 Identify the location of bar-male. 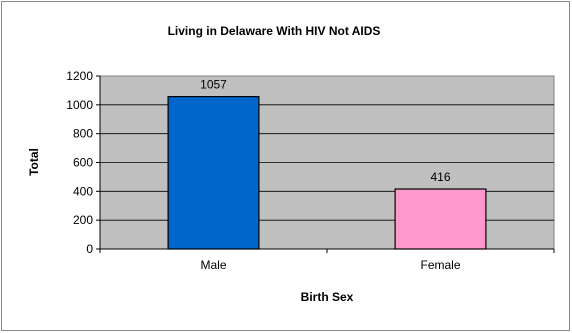
(213, 173).